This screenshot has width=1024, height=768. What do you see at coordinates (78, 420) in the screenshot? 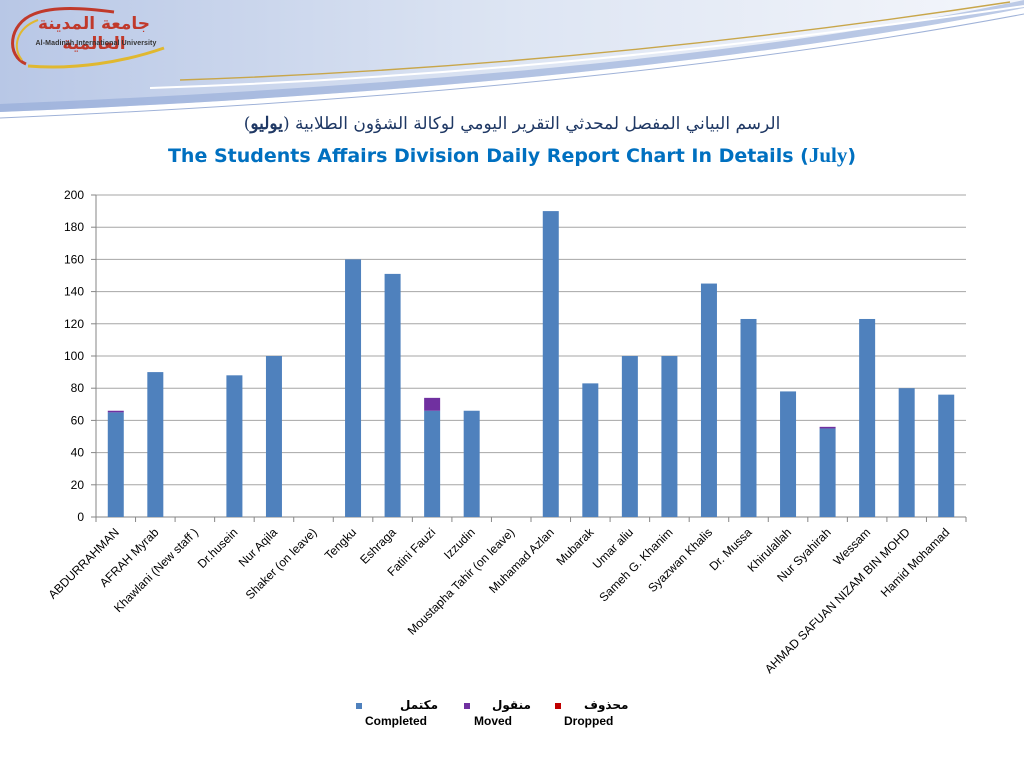
I see `y-tick-label: 60` at bounding box center [78, 420].